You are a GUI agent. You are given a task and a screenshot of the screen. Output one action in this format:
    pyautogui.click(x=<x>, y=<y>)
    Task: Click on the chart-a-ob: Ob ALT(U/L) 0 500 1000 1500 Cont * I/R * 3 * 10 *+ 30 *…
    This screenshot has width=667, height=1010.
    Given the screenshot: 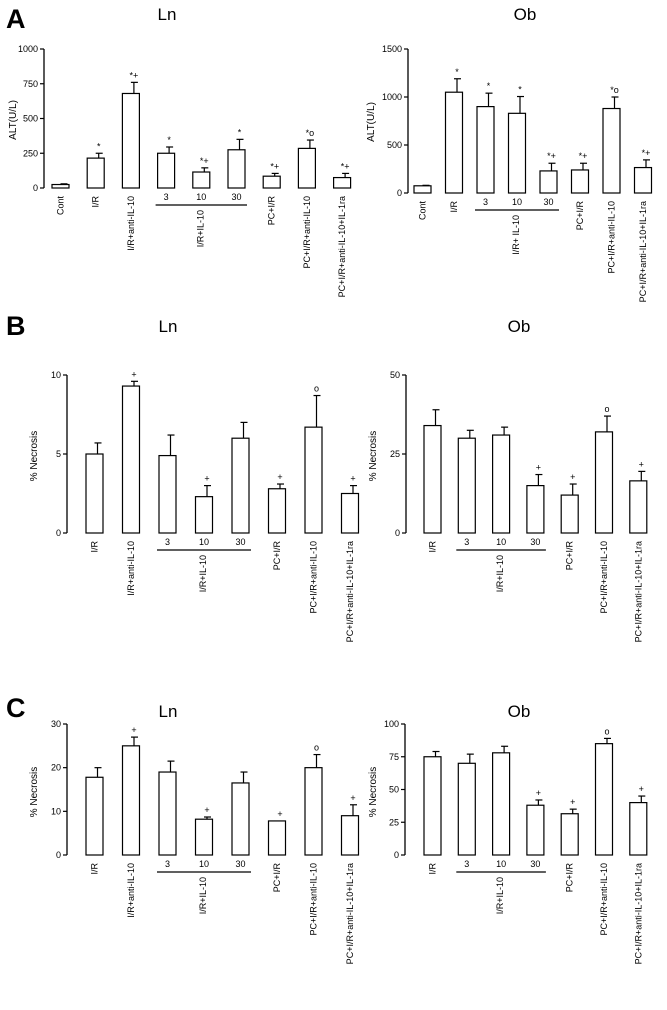 What is the action you would take?
    pyautogui.click(x=509, y=153)
    